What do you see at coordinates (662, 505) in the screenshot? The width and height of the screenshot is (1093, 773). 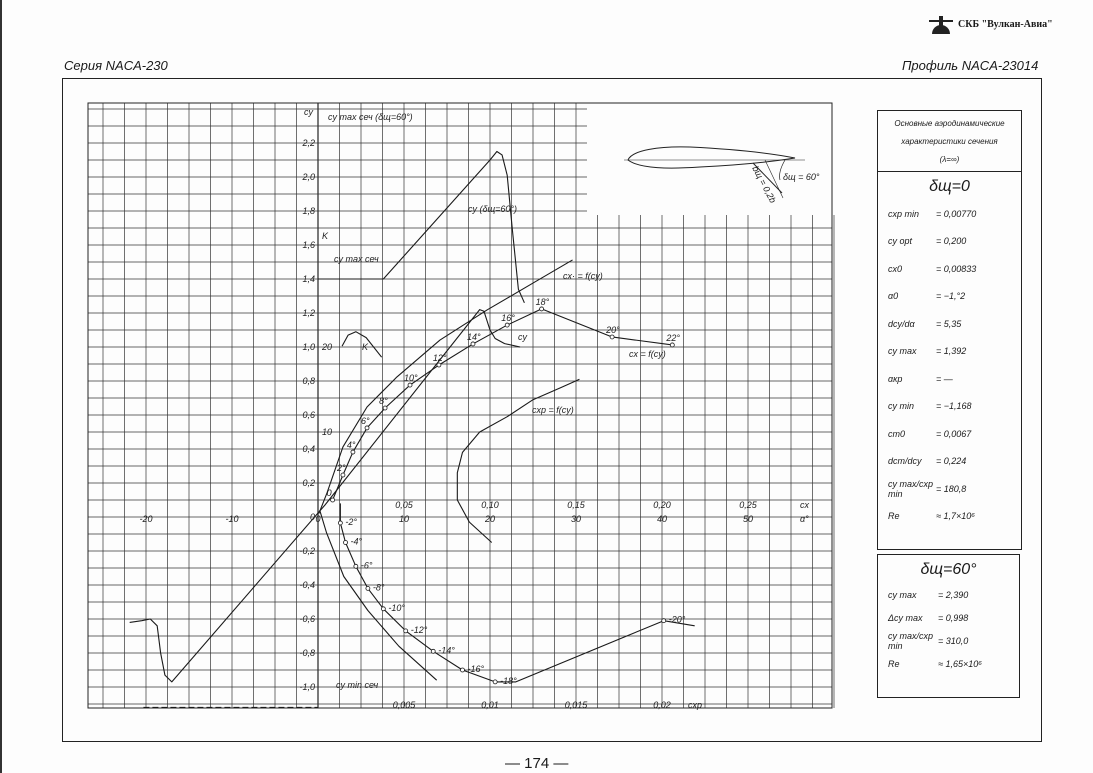 I see `cx-tick-label: 0,20` at bounding box center [662, 505].